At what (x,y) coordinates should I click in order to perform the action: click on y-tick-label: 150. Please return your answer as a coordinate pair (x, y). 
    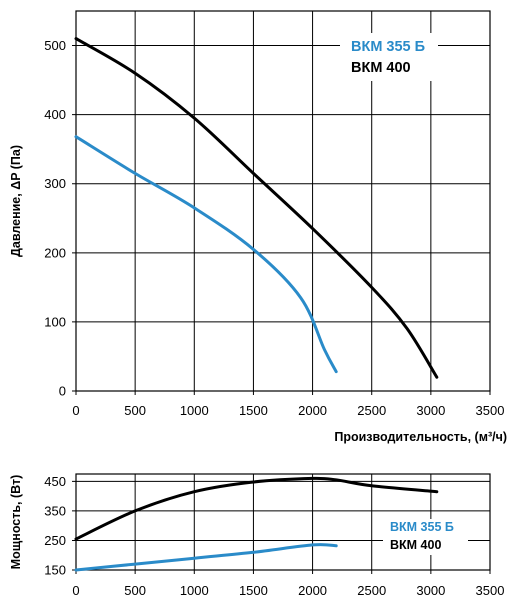
    Looking at the image, I should click on (55, 570).